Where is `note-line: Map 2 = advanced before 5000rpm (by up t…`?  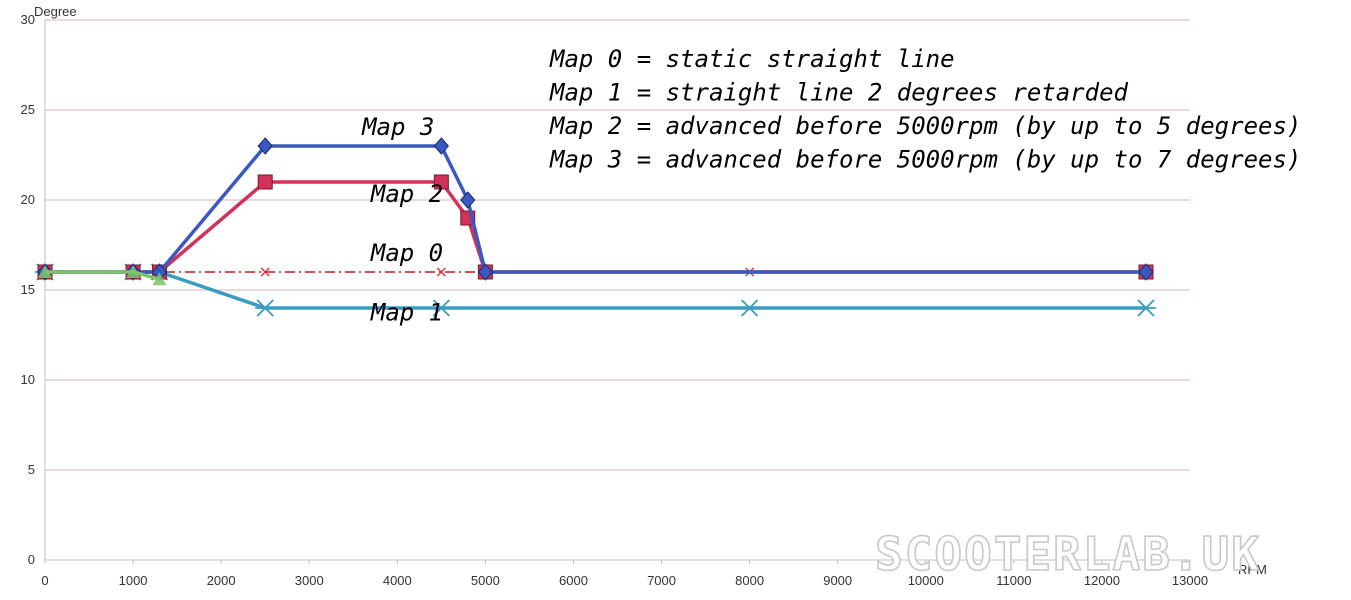 note-line: Map 2 = advanced before 5000rpm (by up t… is located at coordinates (925, 126).